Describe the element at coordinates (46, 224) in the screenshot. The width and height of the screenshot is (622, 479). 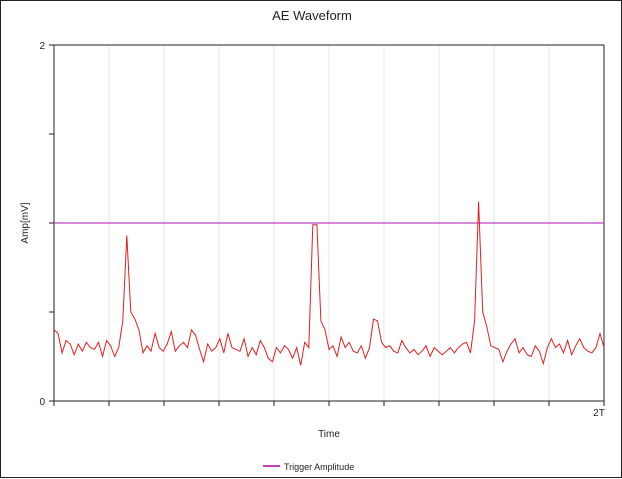
I see `y-axis: 02` at that location.